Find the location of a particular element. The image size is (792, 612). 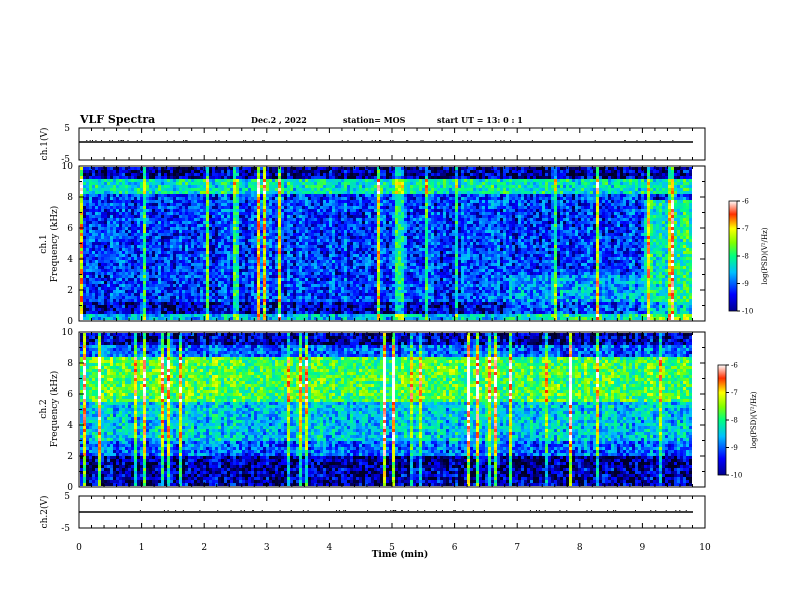

ch2-volt-tick-bottom: -5 is located at coordinates (65, 529).